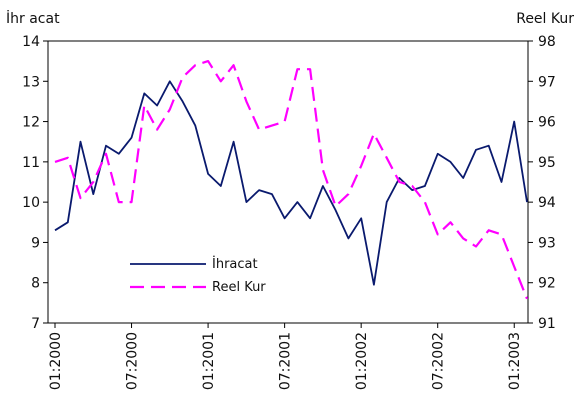 Image resolution: width=581 pixels, height=416 pixels. Describe the element at coordinates (198, 275) in the screenshot. I see `legend: İhracat Reel Kur` at that location.